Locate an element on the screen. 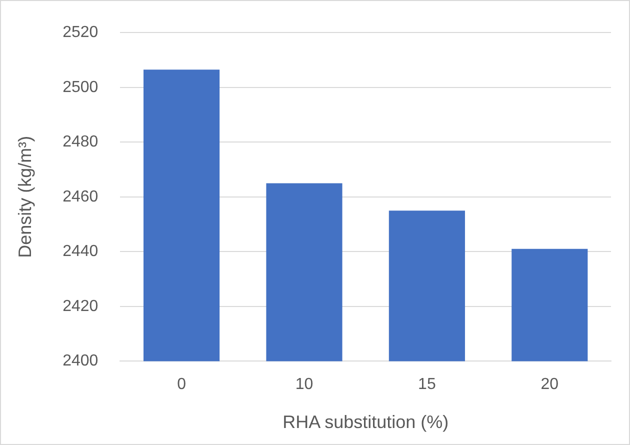 This screenshot has width=630, height=445. x-axis-title: RHA substitution (%) is located at coordinates (365, 422).